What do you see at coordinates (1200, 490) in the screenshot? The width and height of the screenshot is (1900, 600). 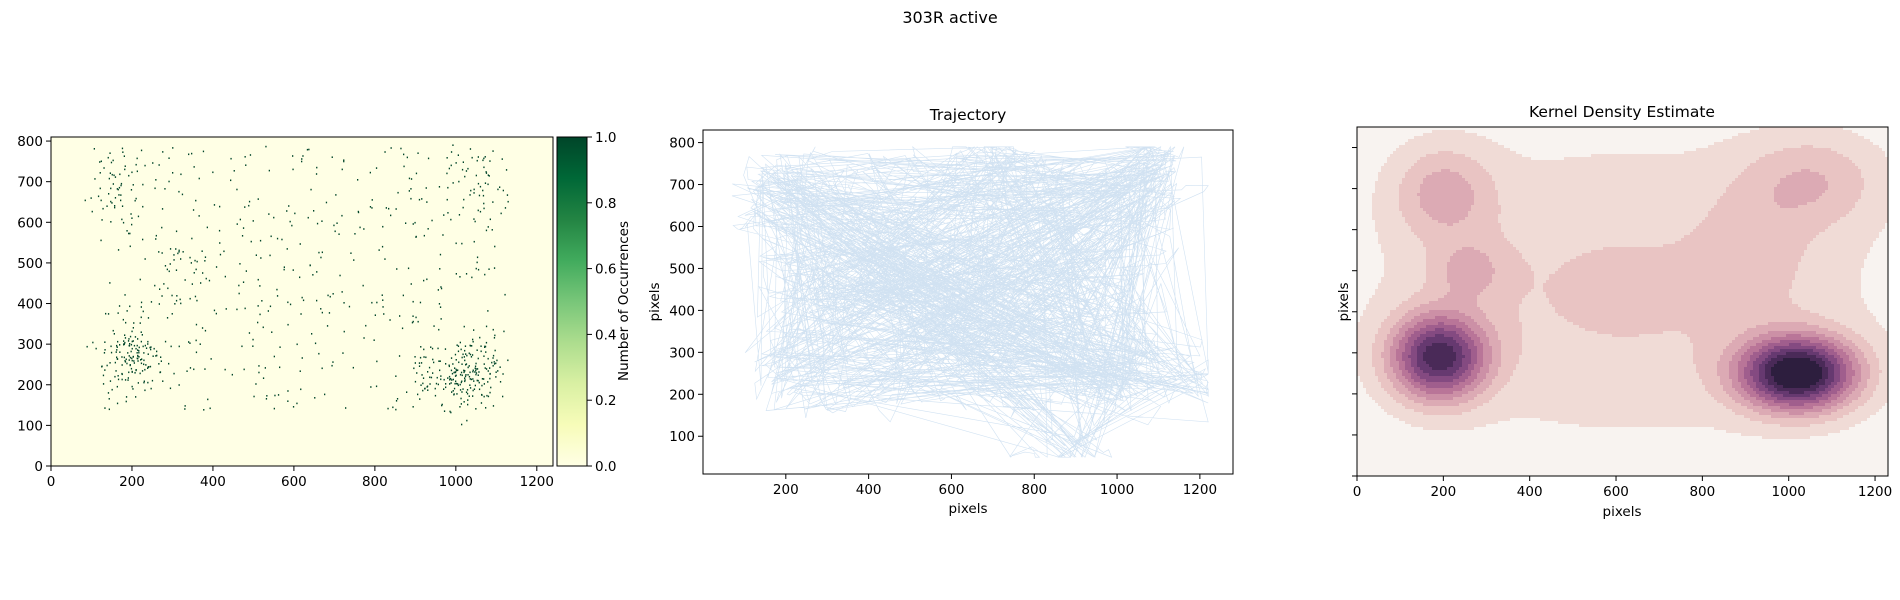 I see `trajectory-x-tick-label: 1200` at bounding box center [1200, 490].